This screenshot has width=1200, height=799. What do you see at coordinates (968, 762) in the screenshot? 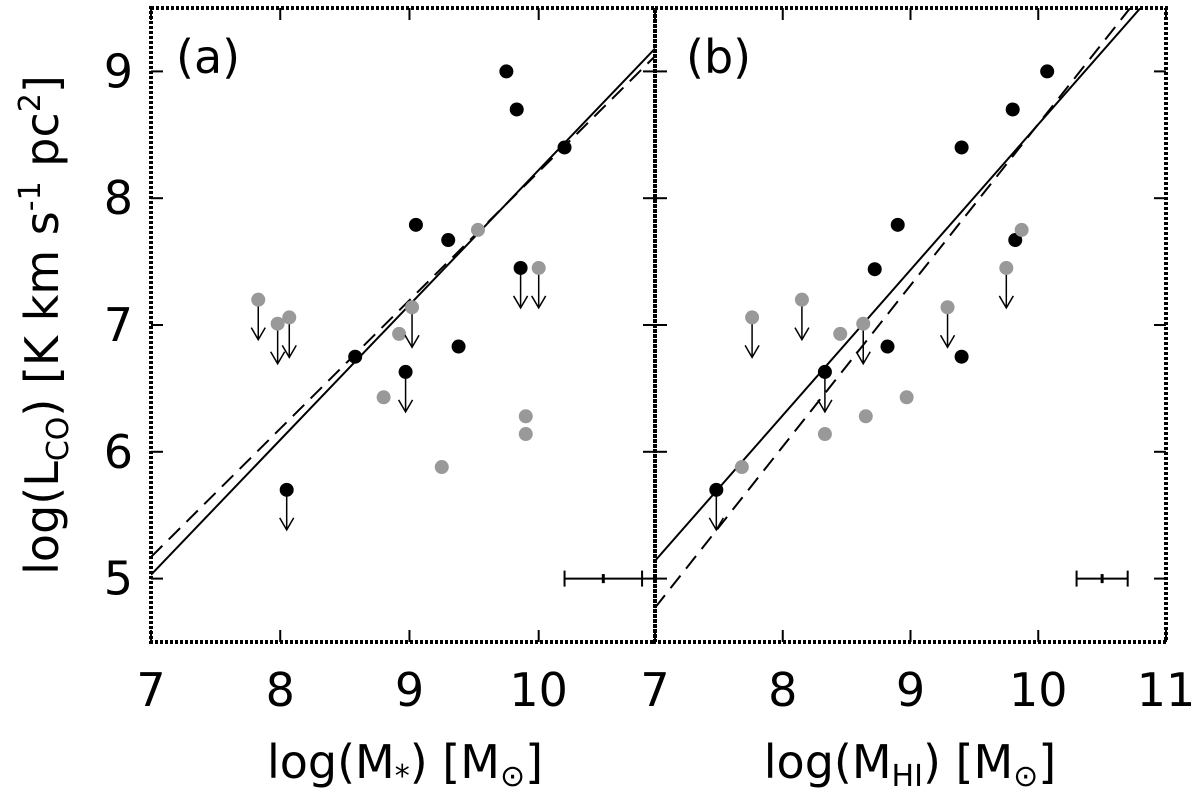
I see `x-axis-title-b-tail: ) [M` at bounding box center [968, 762].